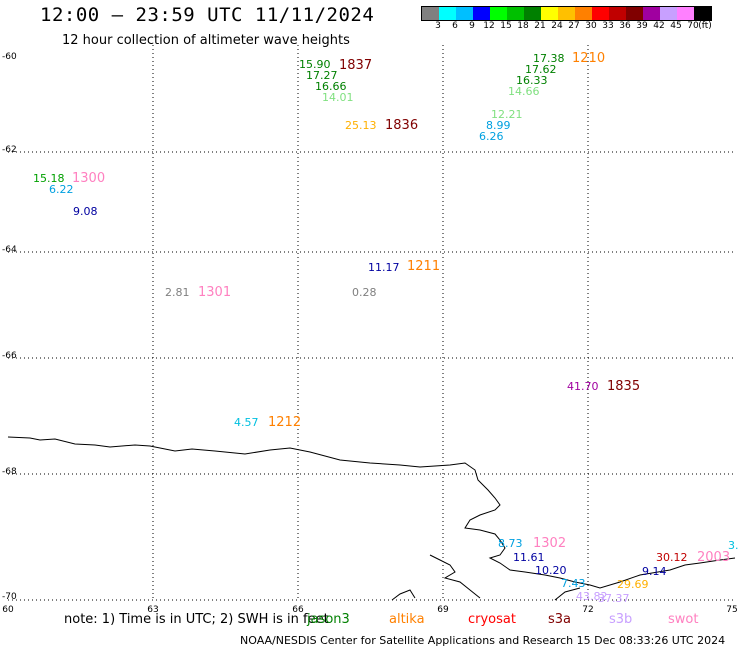  I want to click on pass-time-label: 1836, so click(402, 125).